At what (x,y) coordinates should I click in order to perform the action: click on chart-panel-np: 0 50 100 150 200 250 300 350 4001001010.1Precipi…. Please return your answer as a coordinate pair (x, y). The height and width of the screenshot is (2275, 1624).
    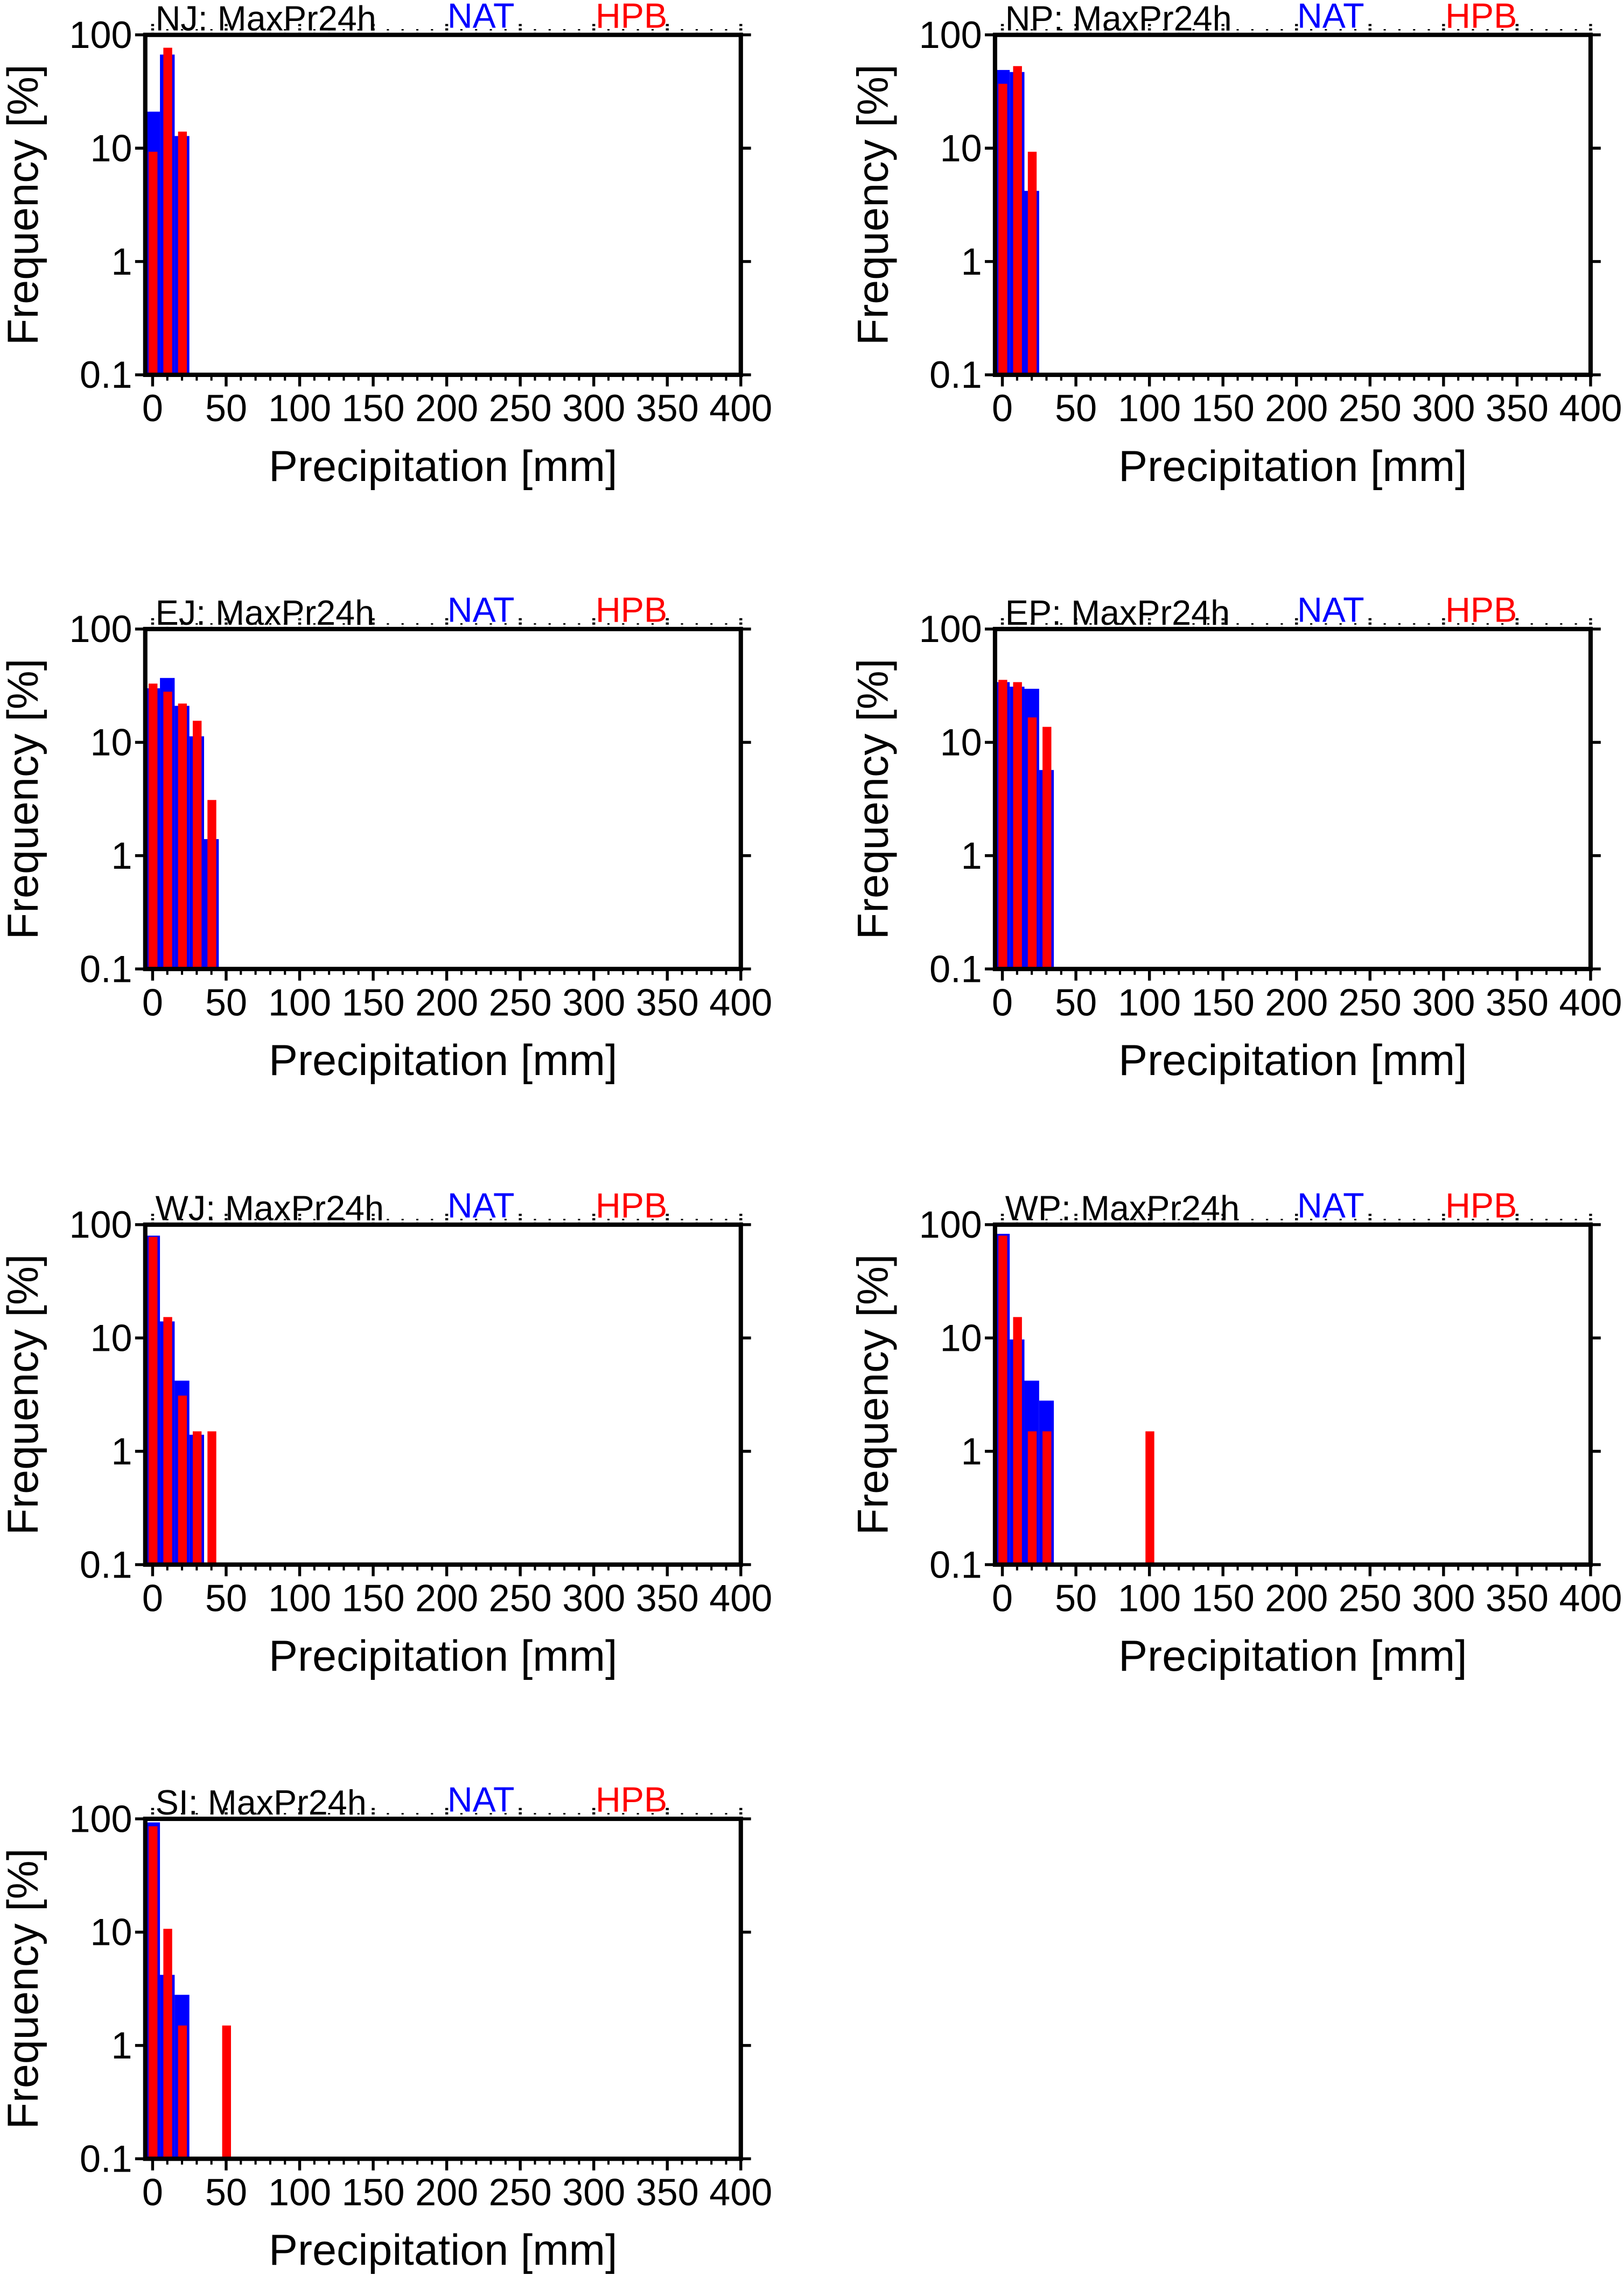
    Looking at the image, I should click on (1235, 245).